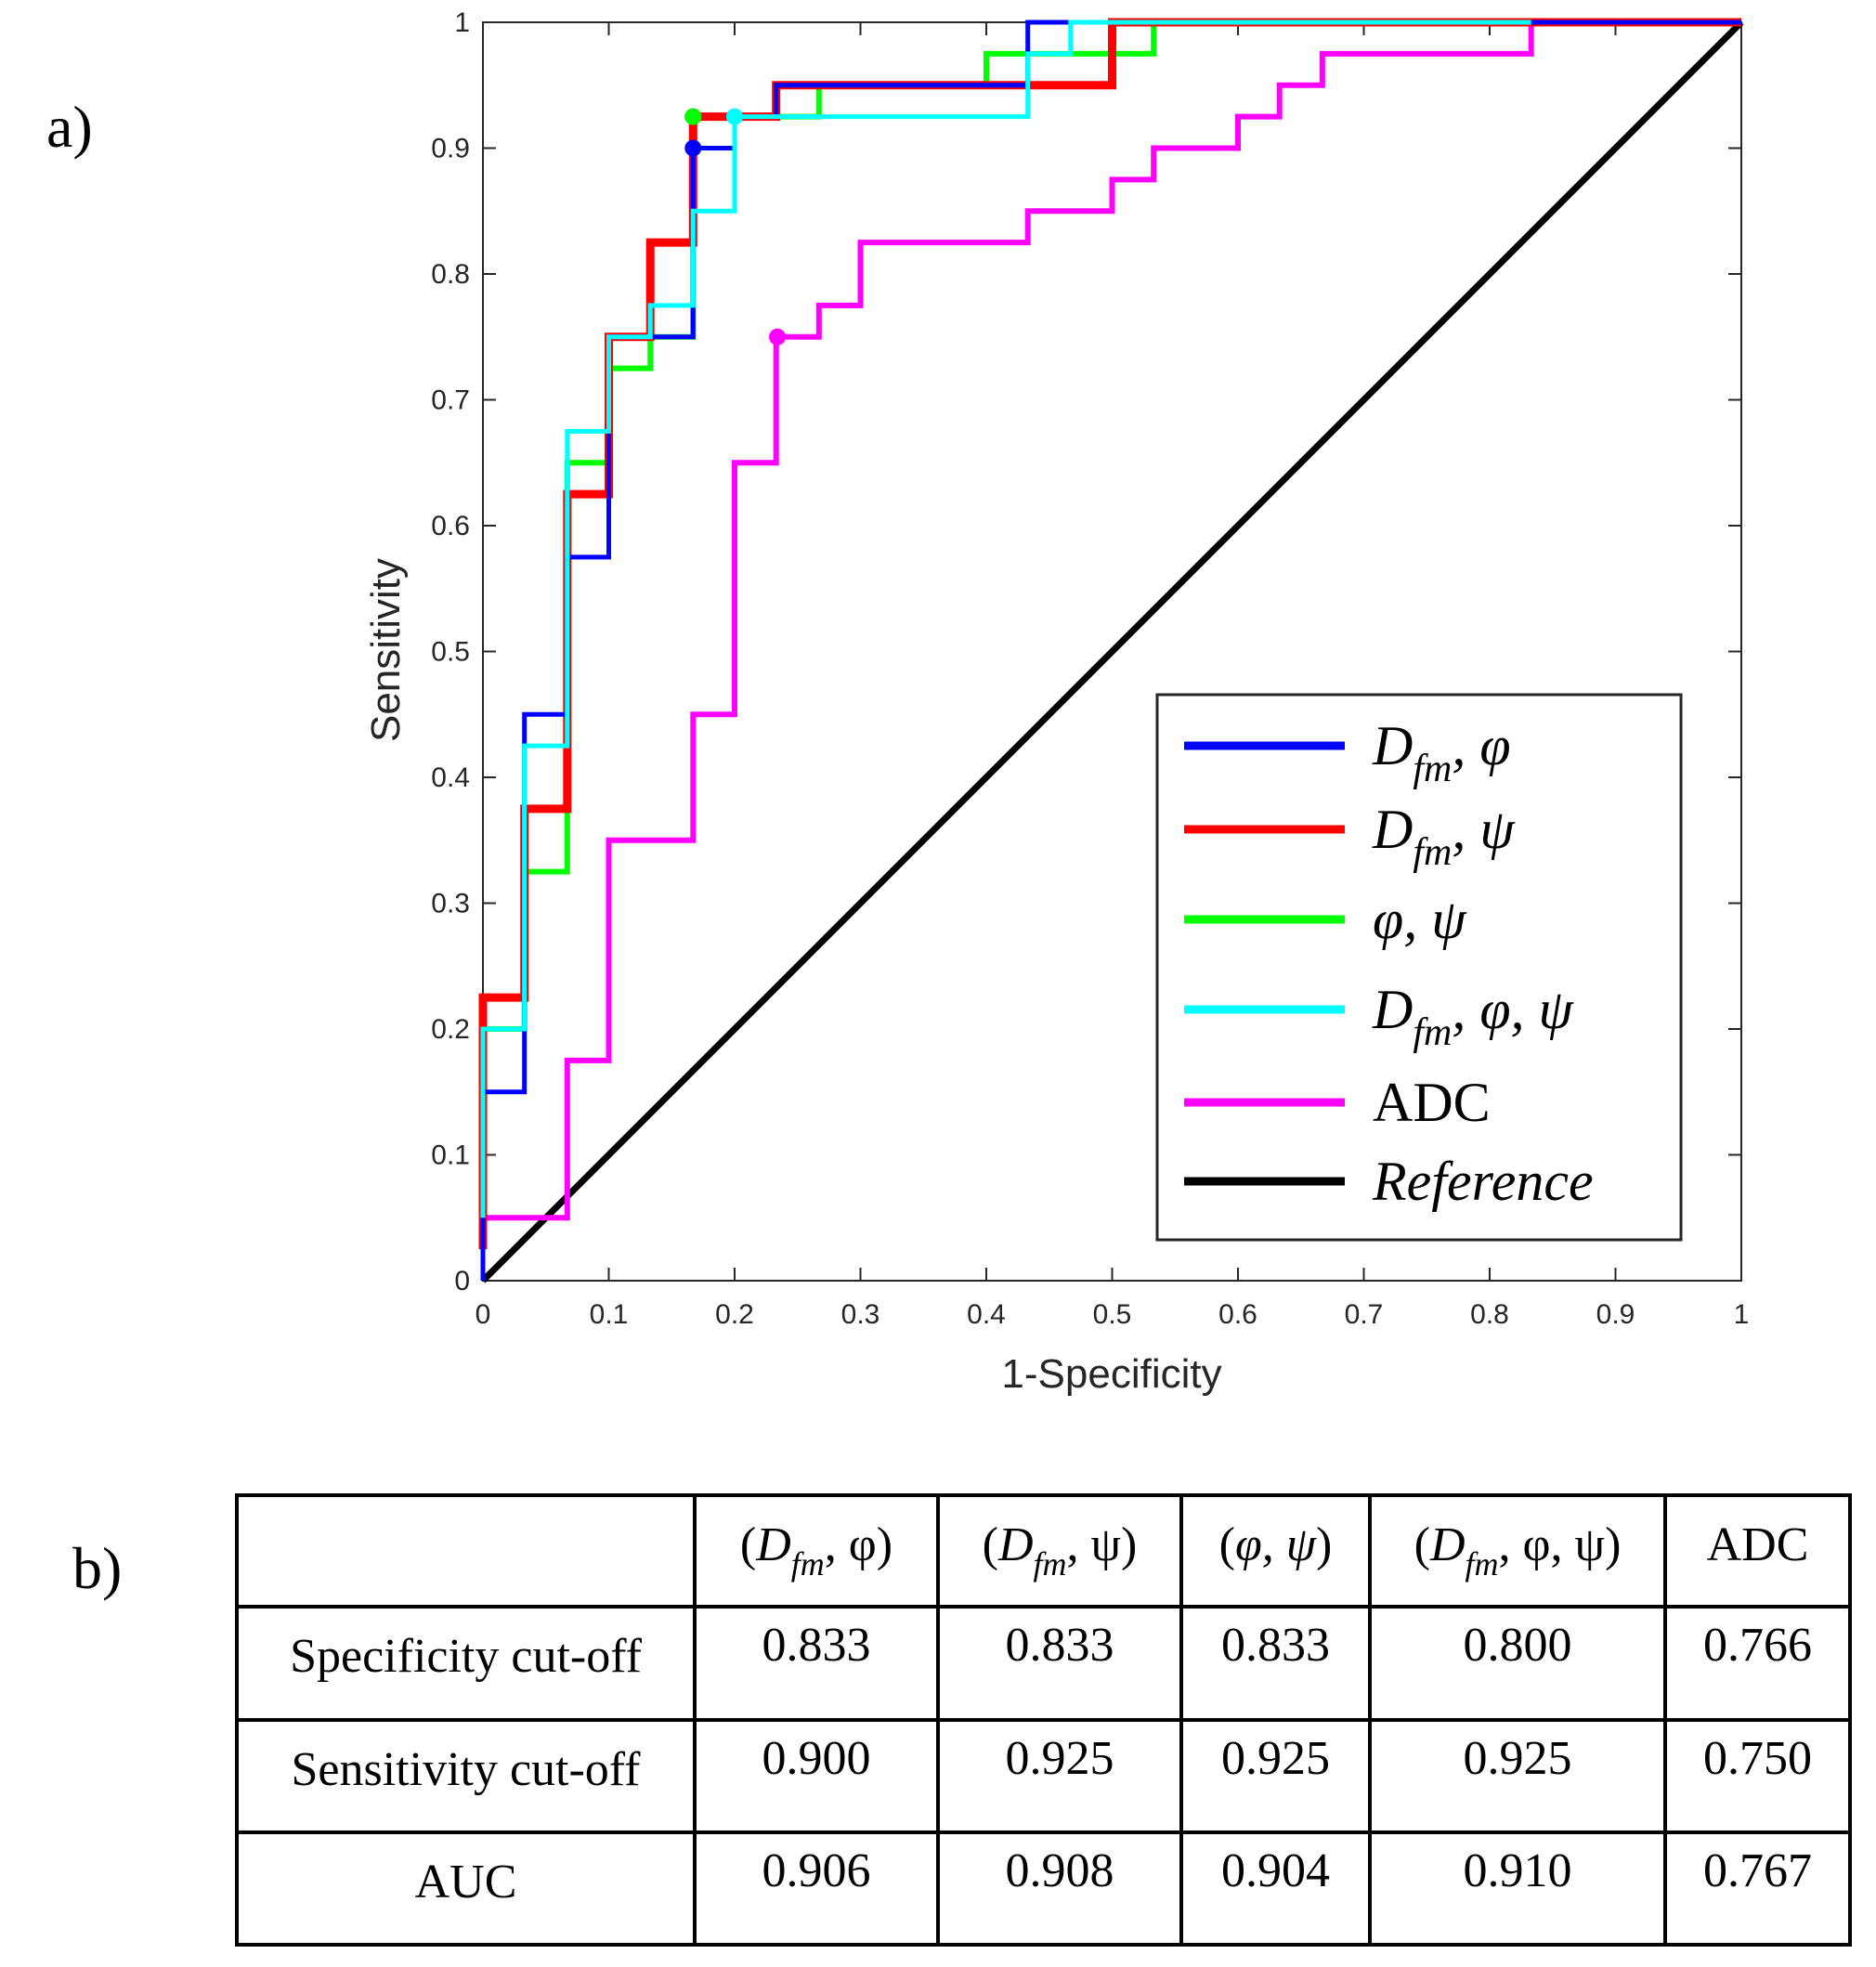  What do you see at coordinates (734, 116) in the screenshot?
I see `cutoff-point-Dfm, φ, ψ` at bounding box center [734, 116].